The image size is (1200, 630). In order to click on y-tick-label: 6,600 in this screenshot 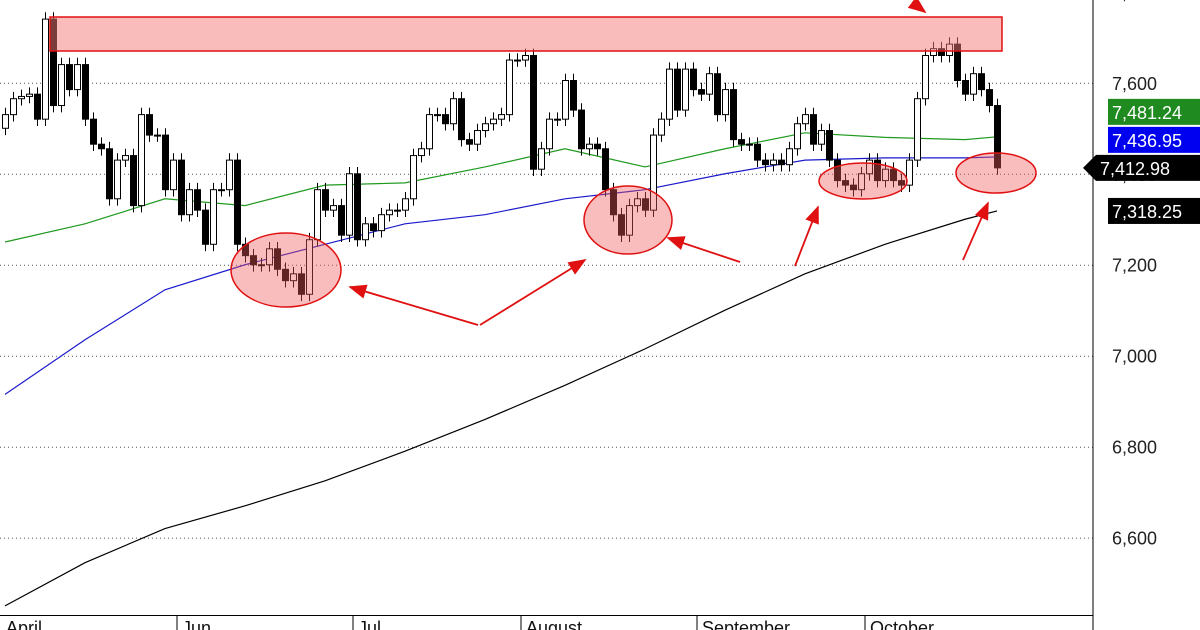, I will do `click(1134, 539)`.